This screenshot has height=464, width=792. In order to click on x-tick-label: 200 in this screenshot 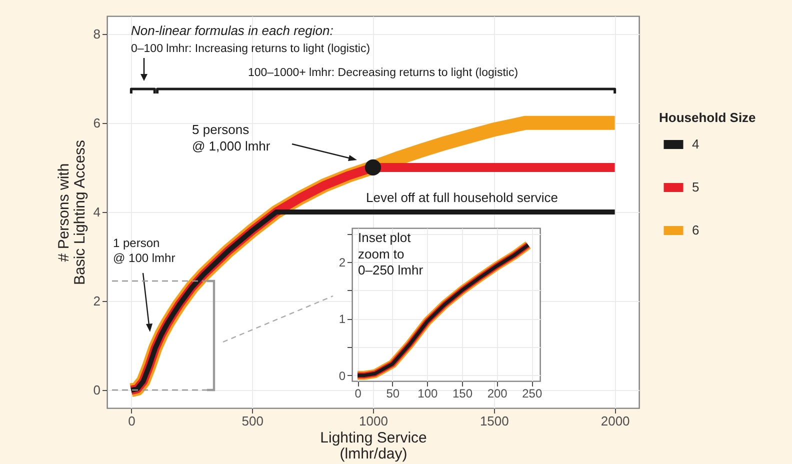, I will do `click(497, 393)`.